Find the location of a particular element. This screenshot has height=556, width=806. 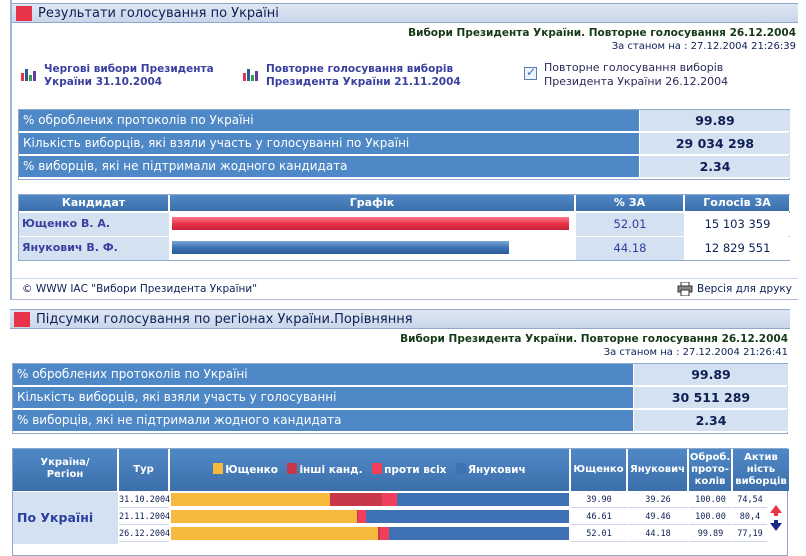

print-version-link: Версія для друку is located at coordinates (734, 289).